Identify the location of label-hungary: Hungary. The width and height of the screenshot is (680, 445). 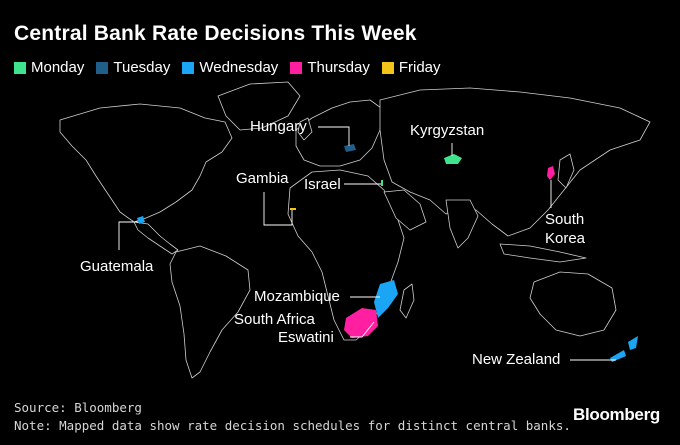
(278, 126).